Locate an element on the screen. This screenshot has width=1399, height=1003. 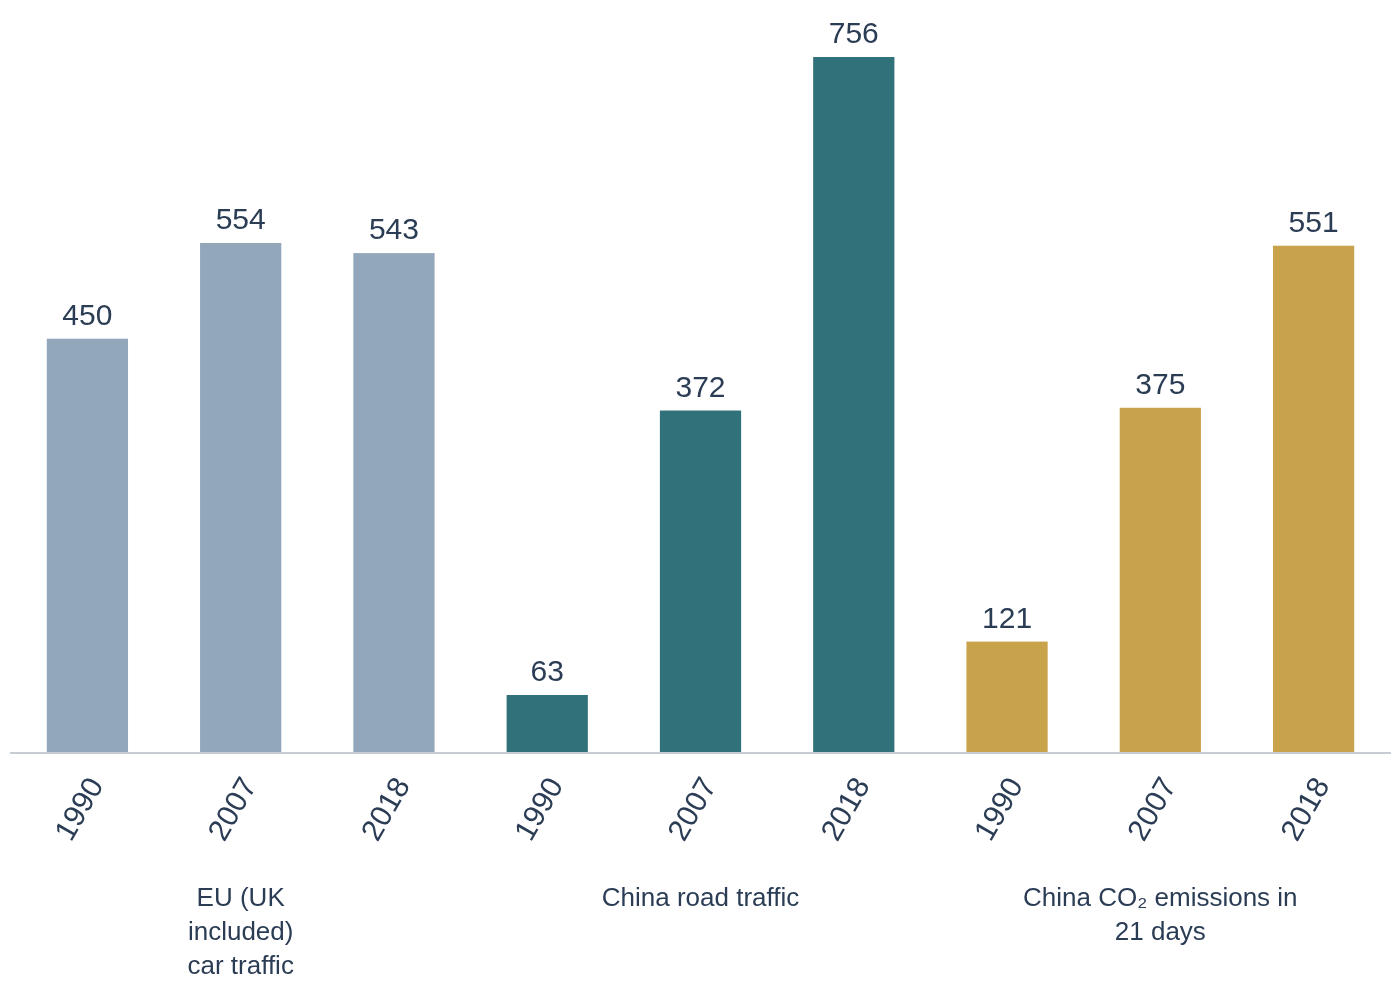
data-label: 375 is located at coordinates (1160, 383).